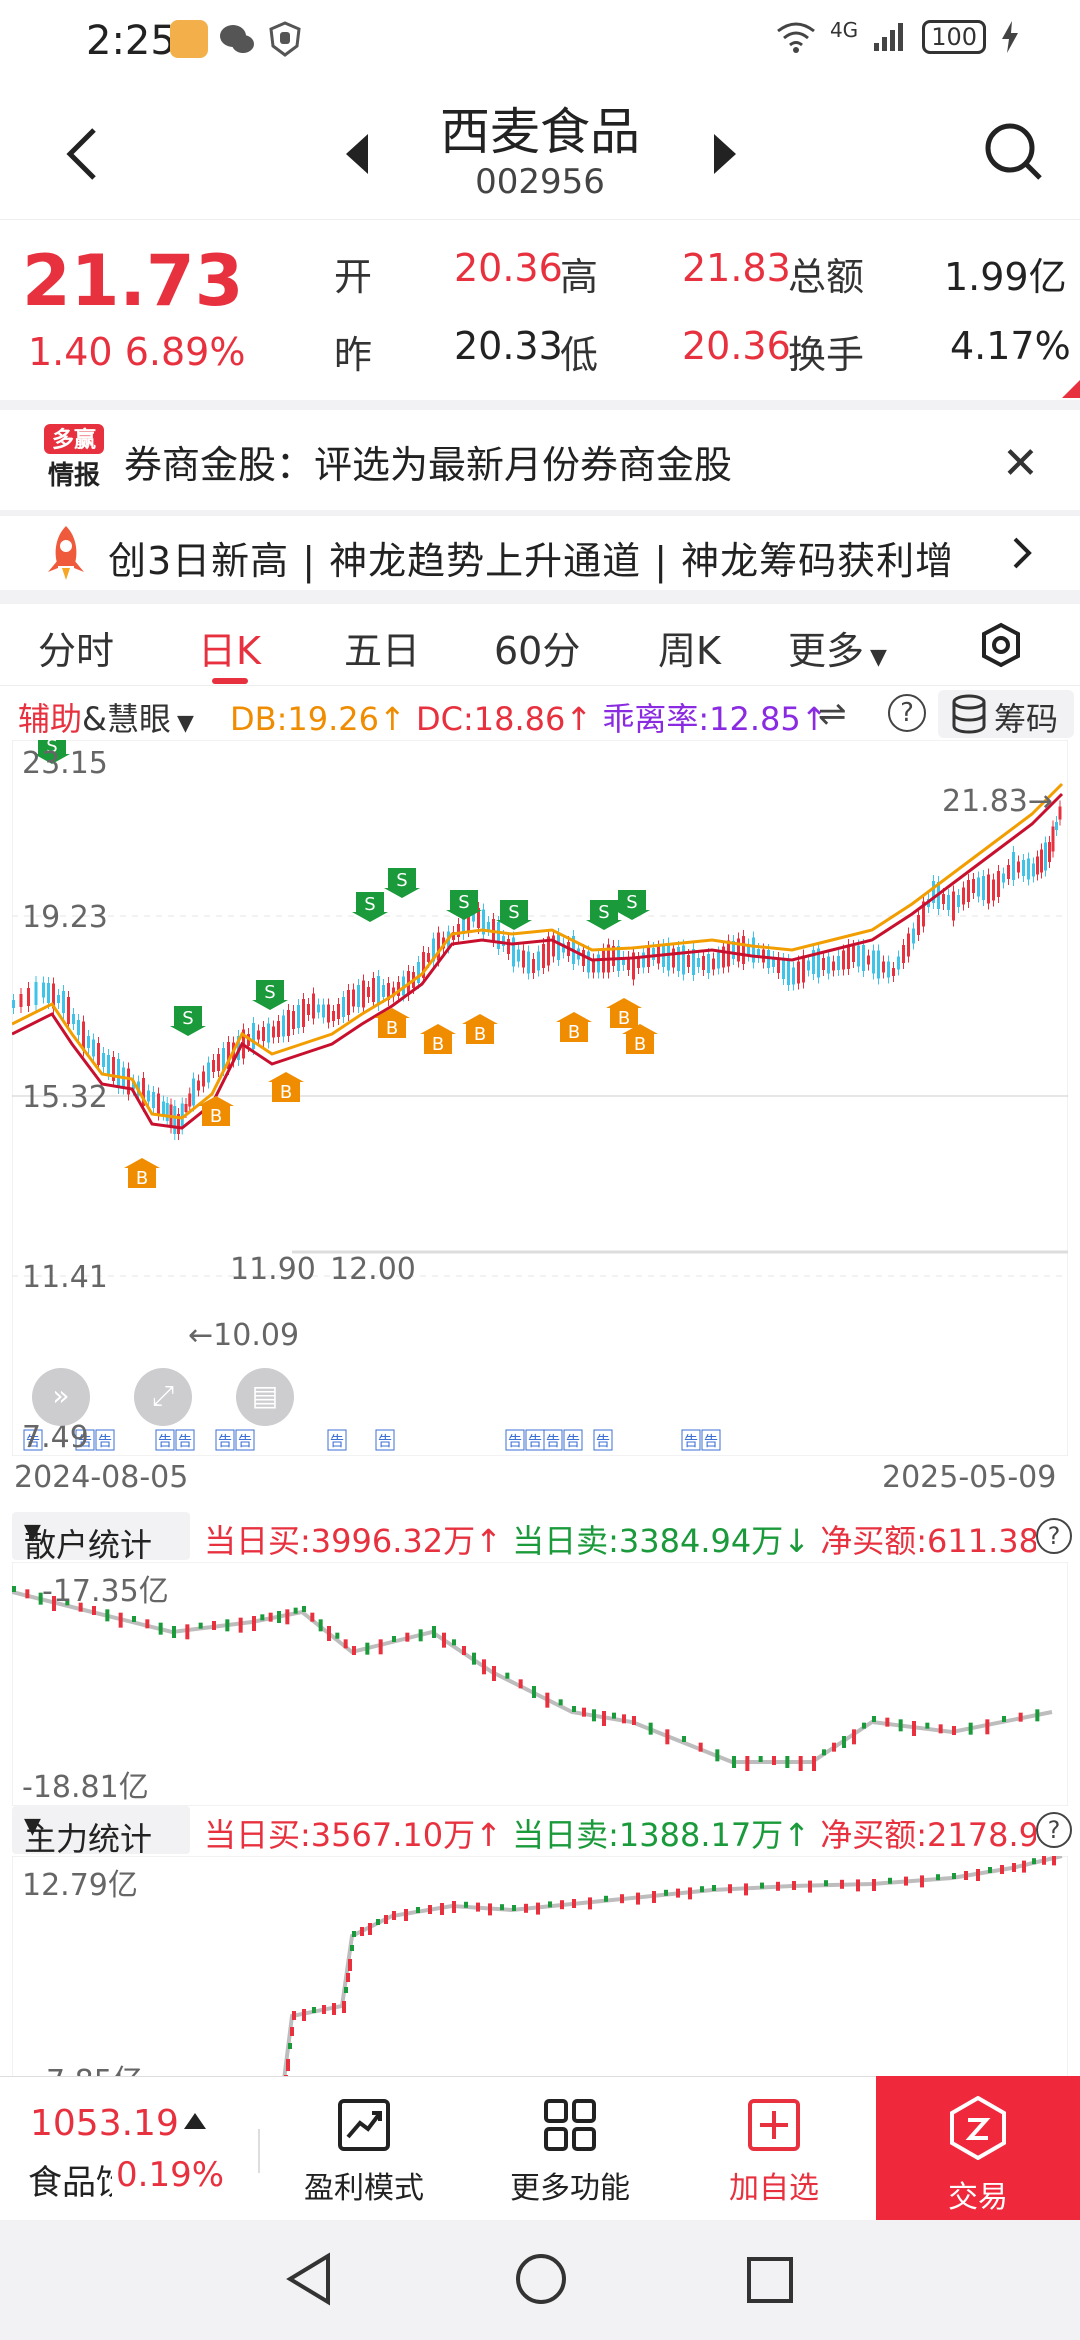 The image size is (1080, 2340). What do you see at coordinates (82, 154) in the screenshot?
I see `back-icon` at bounding box center [82, 154].